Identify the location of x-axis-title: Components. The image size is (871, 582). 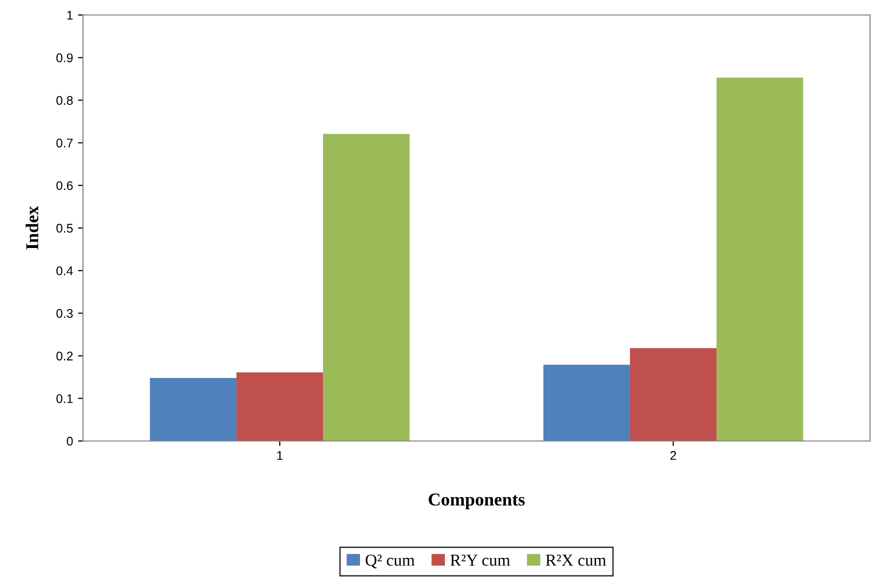
(476, 502).